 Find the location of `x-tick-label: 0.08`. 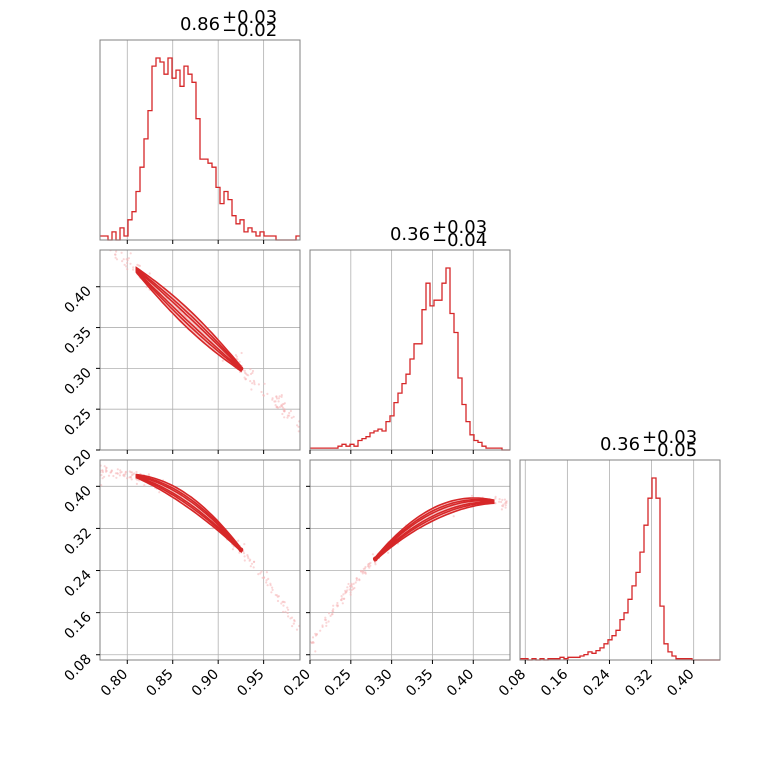

x-tick-label: 0.08 is located at coordinates (512, 682).